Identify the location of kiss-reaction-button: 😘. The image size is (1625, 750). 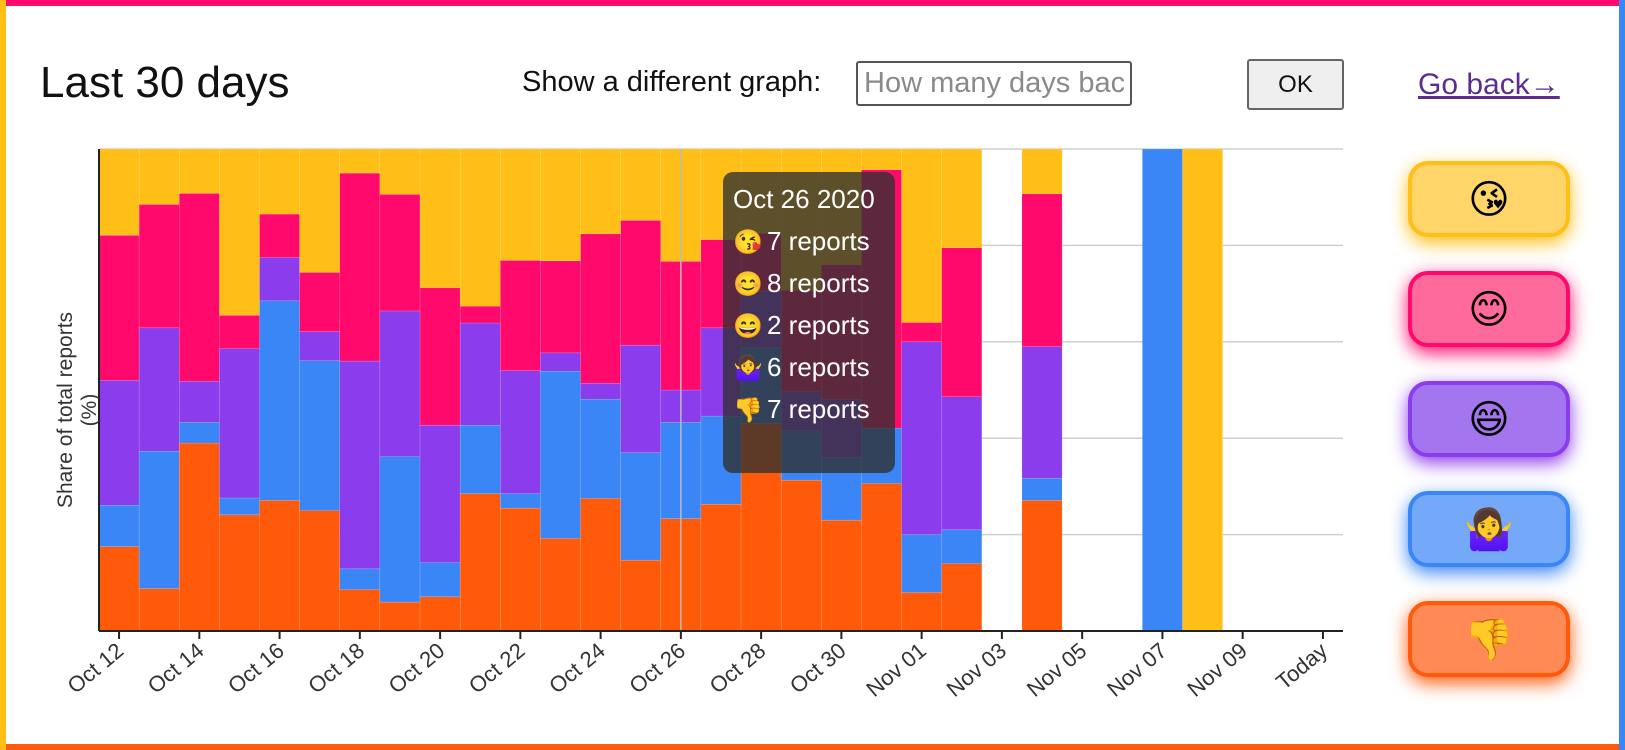
(1489, 199).